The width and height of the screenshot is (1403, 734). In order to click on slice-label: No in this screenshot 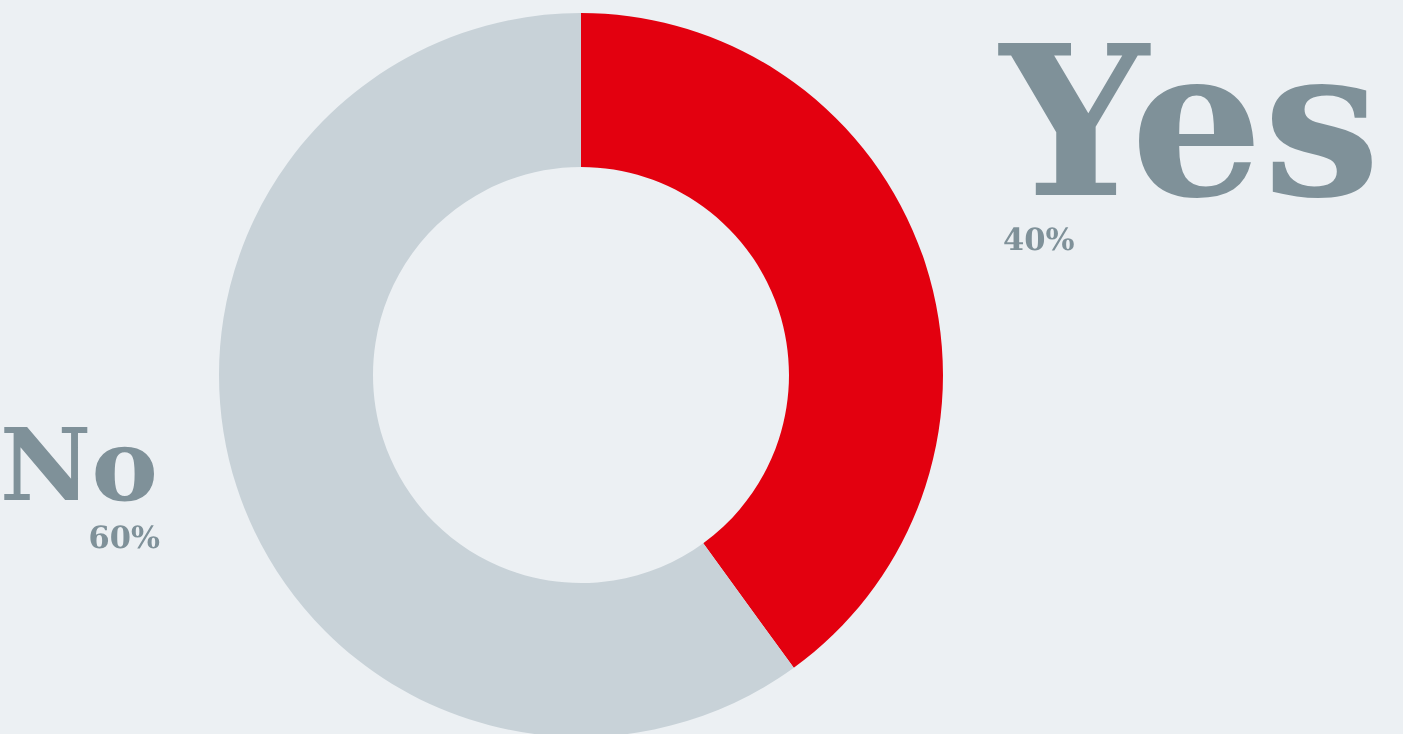, I will do `click(79, 464)`.